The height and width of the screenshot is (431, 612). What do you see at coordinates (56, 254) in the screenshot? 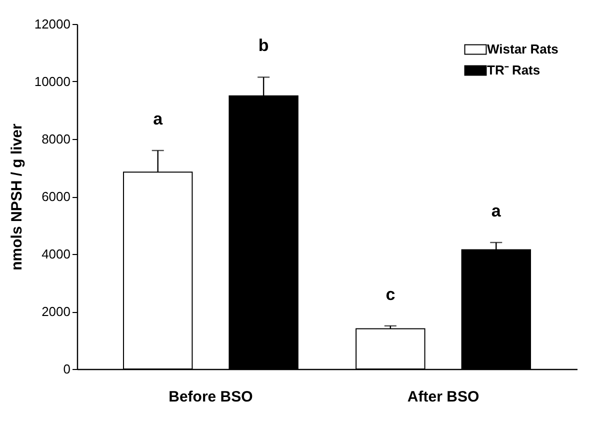
I see `y-tick-label: 4000` at bounding box center [56, 254].